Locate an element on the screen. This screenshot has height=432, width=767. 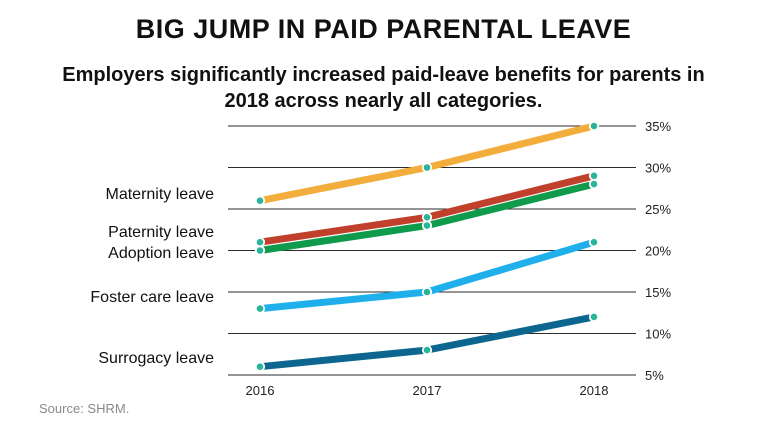
series-label: Adoption leave is located at coordinates (161, 253).